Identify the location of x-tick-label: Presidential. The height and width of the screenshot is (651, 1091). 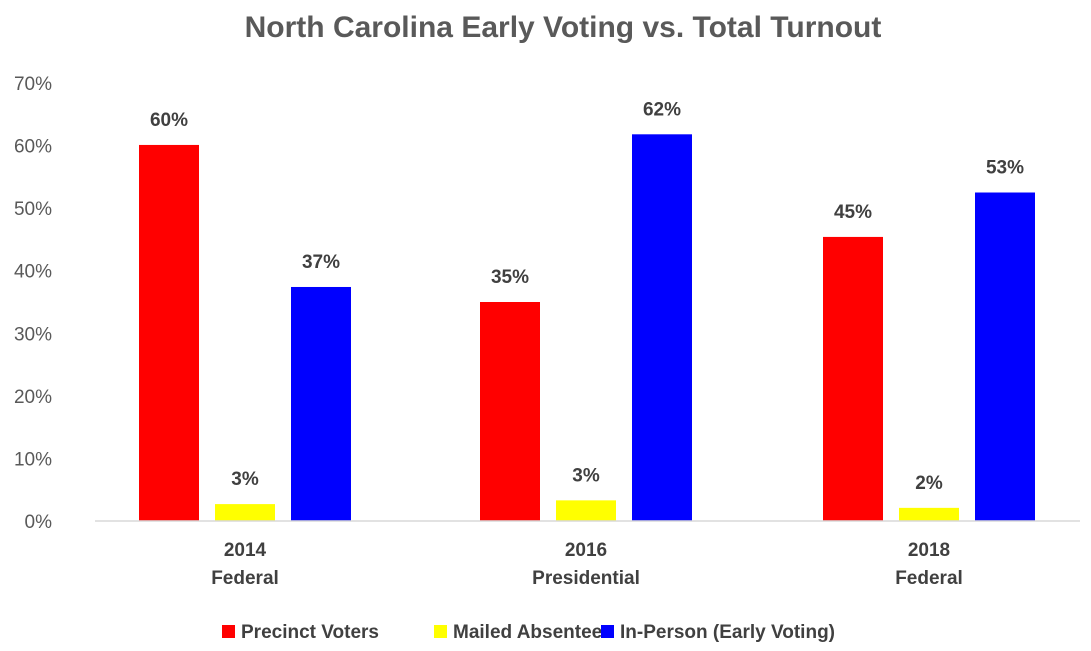
(586, 578).